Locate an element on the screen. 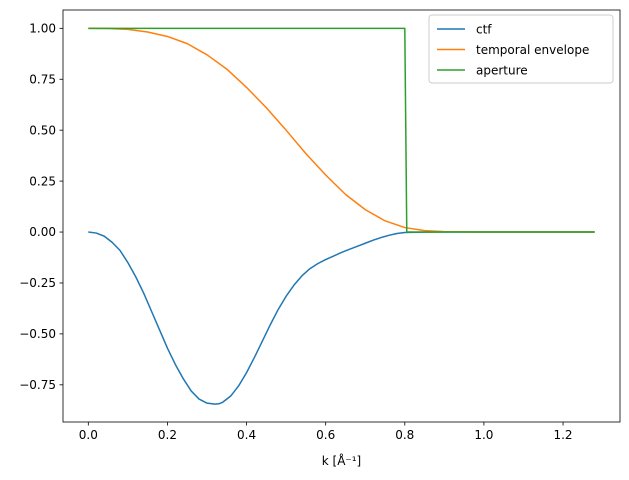 The image size is (629, 480). legend-entry-label: aperture is located at coordinates (502, 70).